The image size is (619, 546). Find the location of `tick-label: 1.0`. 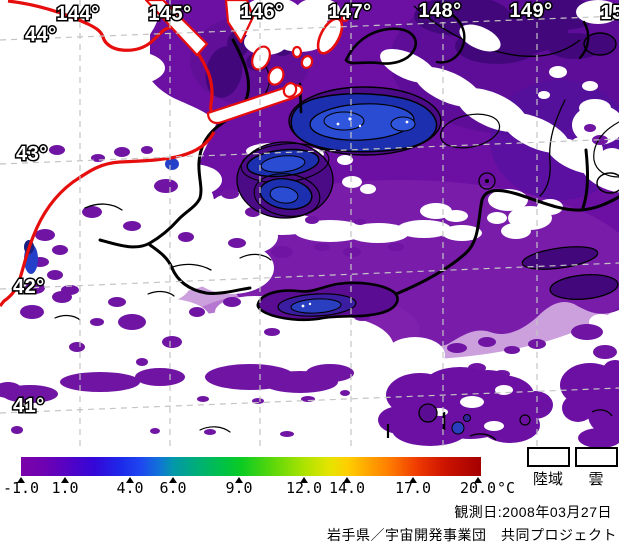

tick-label: 1.0 is located at coordinates (65, 488).